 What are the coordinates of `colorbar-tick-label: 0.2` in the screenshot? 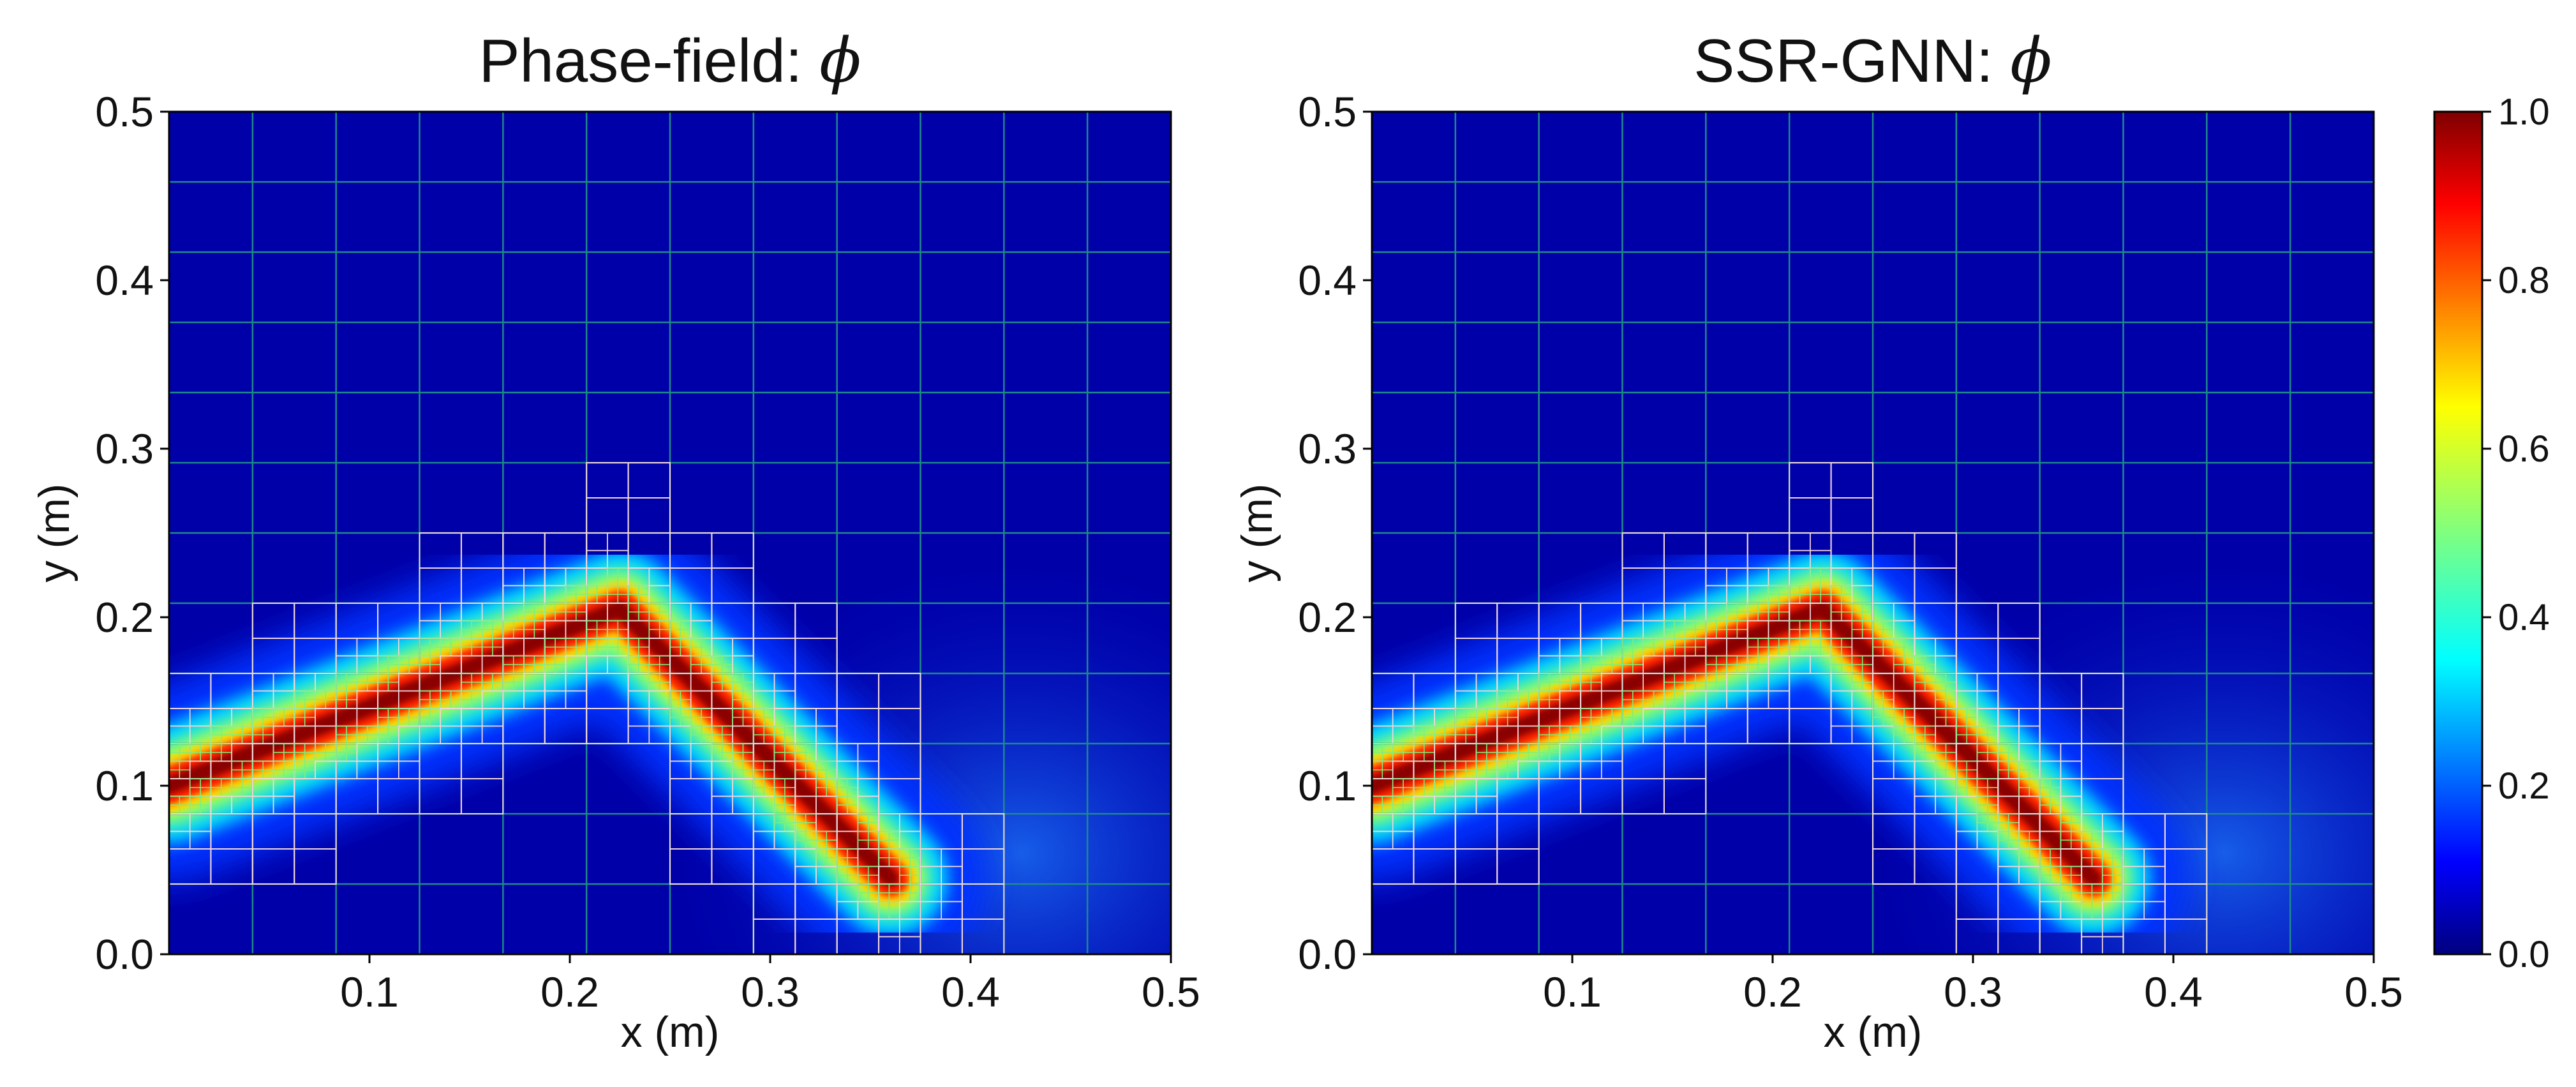 It's located at (2524, 786).